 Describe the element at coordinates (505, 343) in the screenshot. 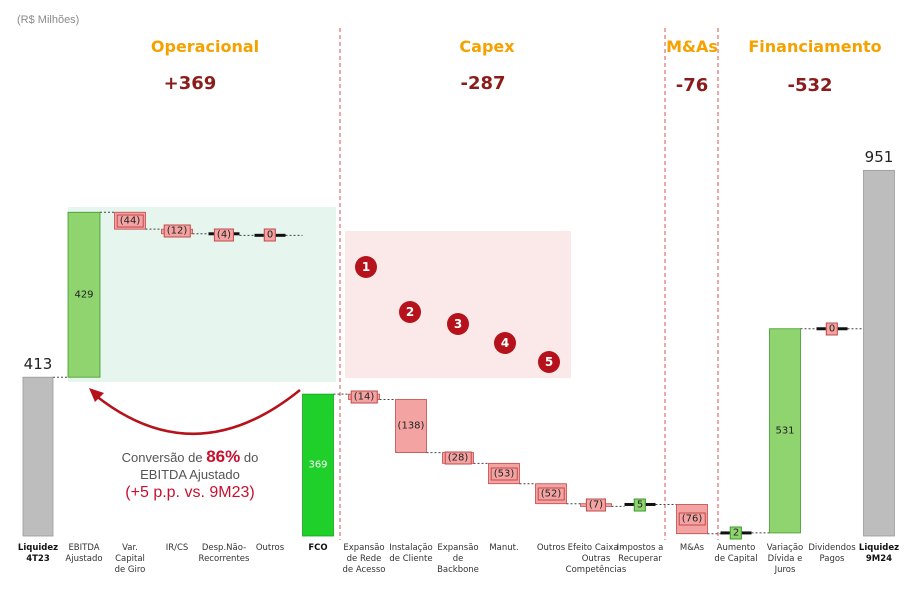

I see `marker-4: 4` at that location.